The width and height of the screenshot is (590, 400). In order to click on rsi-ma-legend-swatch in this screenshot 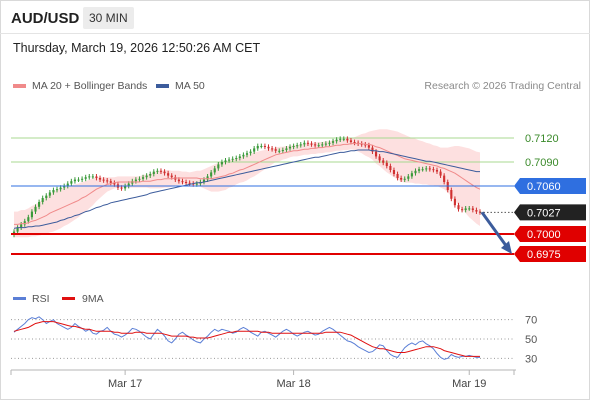, I will do `click(68, 298)`.